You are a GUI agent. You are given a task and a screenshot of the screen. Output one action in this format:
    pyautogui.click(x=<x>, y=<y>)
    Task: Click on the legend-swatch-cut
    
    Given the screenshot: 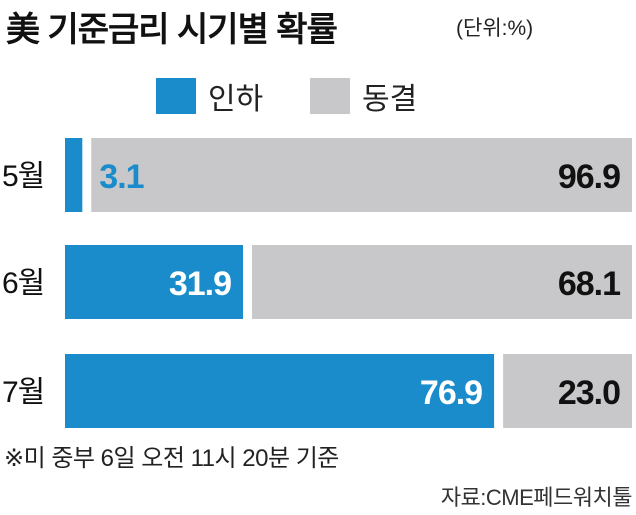 What is the action you would take?
    pyautogui.click(x=176, y=96)
    